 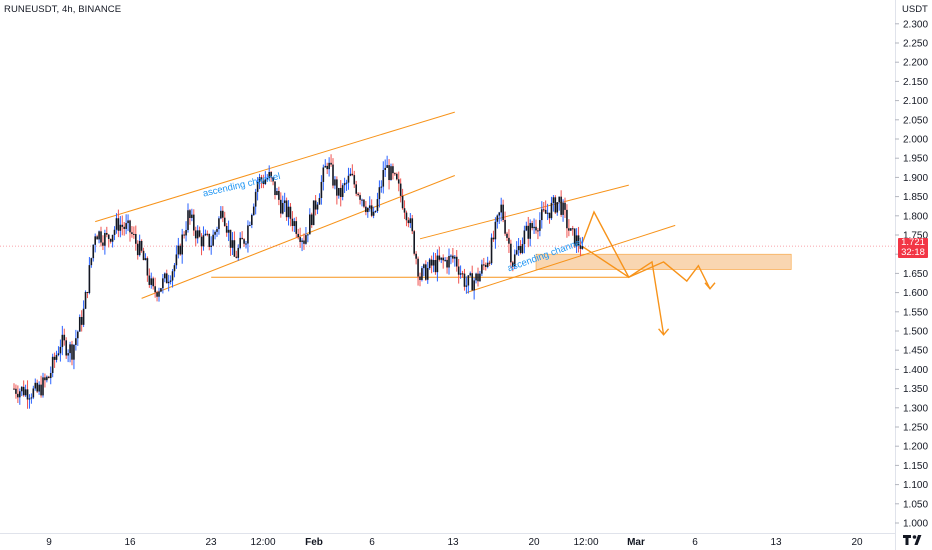 What do you see at coordinates (275, 167) in the screenshot?
I see `channel-1-upper-line` at bounding box center [275, 167].